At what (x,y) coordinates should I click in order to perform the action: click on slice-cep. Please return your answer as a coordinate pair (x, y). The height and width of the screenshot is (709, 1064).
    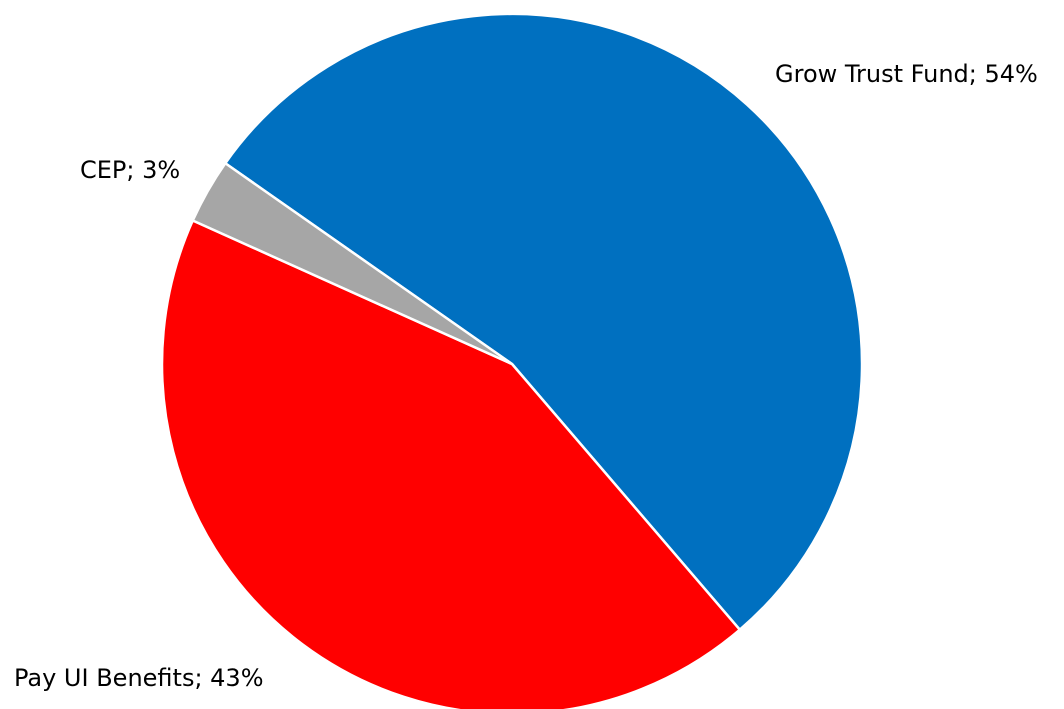
    Looking at the image, I should click on (352, 264).